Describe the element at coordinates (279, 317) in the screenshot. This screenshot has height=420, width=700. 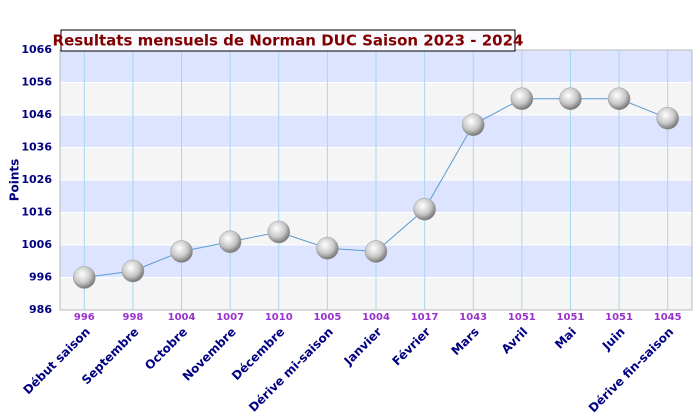
I see `value-label: 1010` at that location.